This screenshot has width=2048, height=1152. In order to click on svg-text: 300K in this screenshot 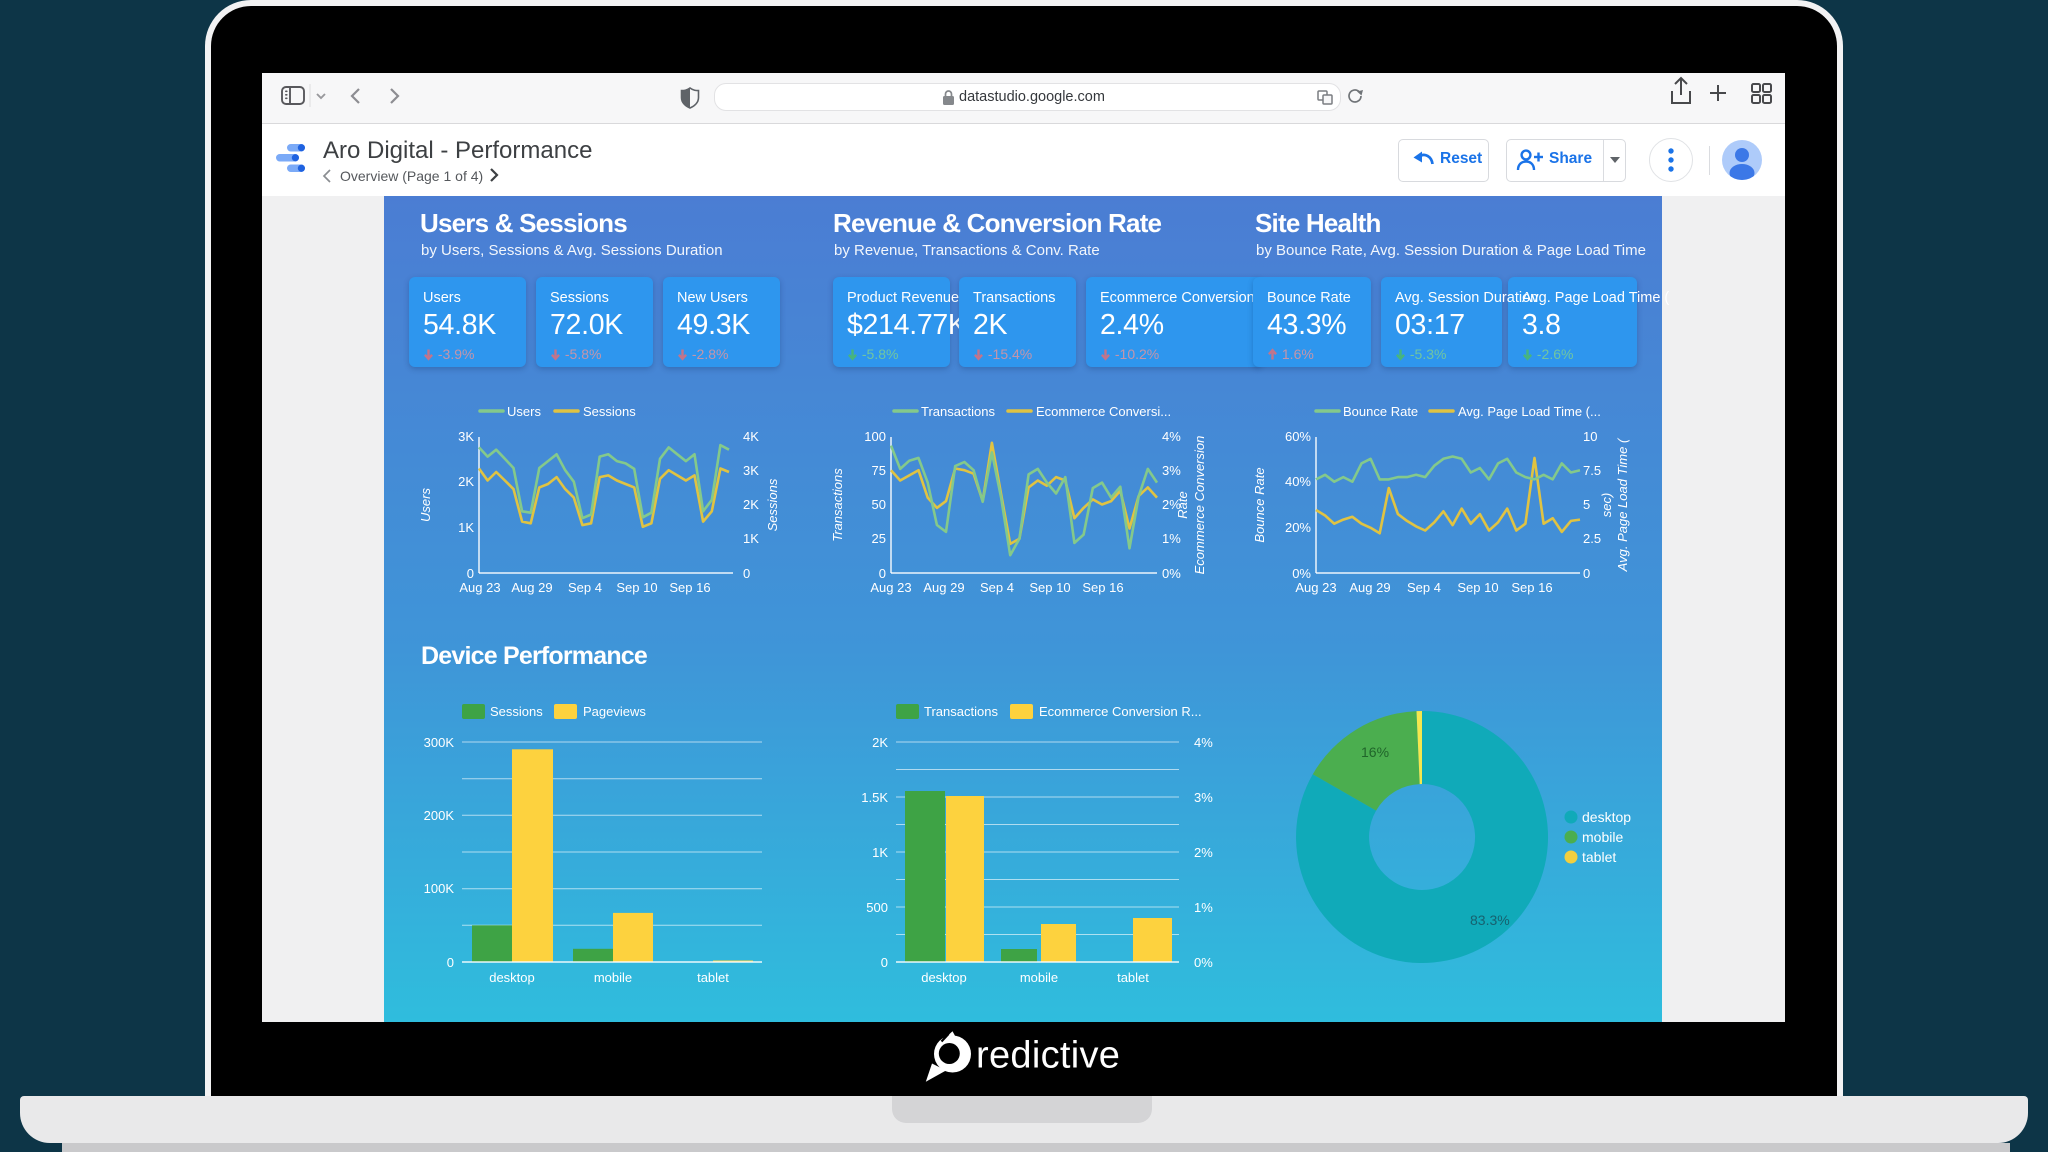, I will do `click(439, 742)`.